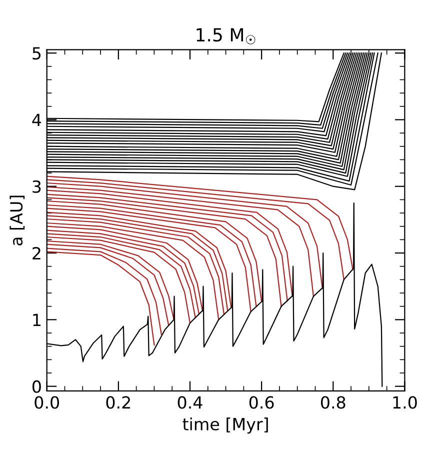 Image resolution: width=426 pixels, height=452 pixels. Describe the element at coordinates (36, 53) in the screenshot. I see `y-tick-label: 5` at that location.